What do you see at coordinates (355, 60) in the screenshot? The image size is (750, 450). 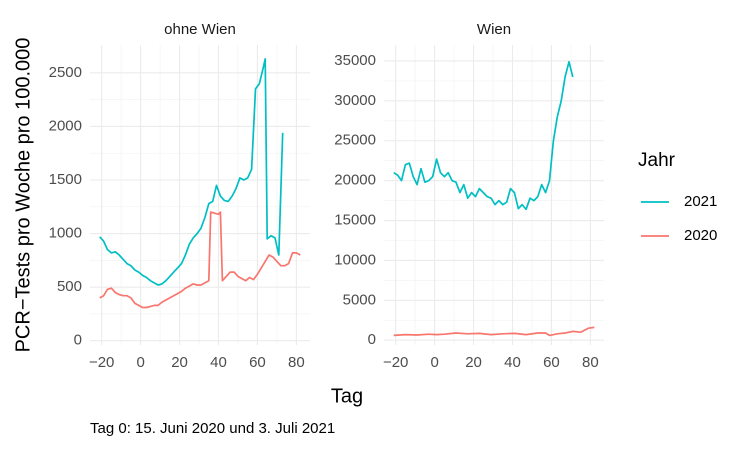 I see `y-tick-label: 35000` at bounding box center [355, 60].